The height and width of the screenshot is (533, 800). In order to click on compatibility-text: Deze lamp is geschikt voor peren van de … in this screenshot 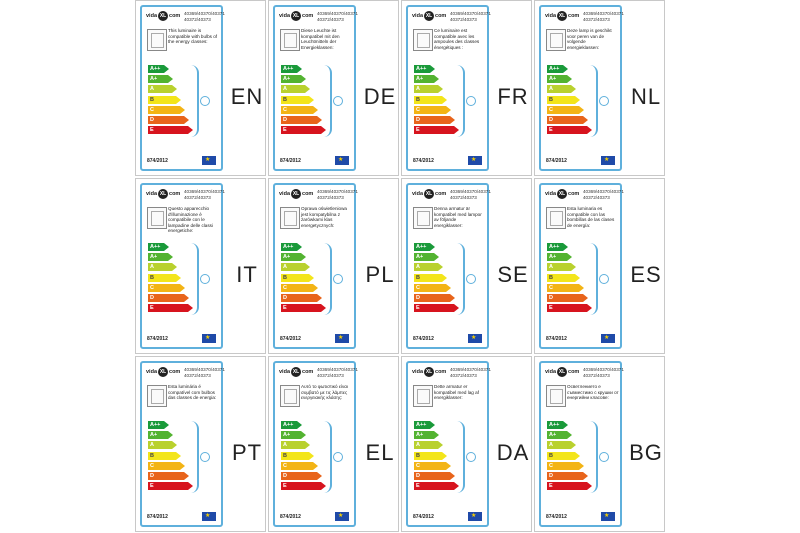, I will do `click(589, 39)`.